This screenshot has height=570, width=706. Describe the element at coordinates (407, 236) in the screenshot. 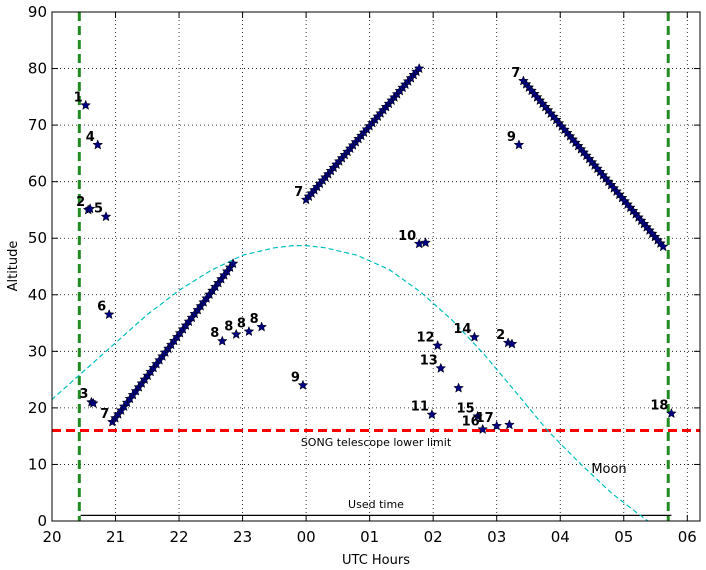

I see `point-label: 10` at that location.